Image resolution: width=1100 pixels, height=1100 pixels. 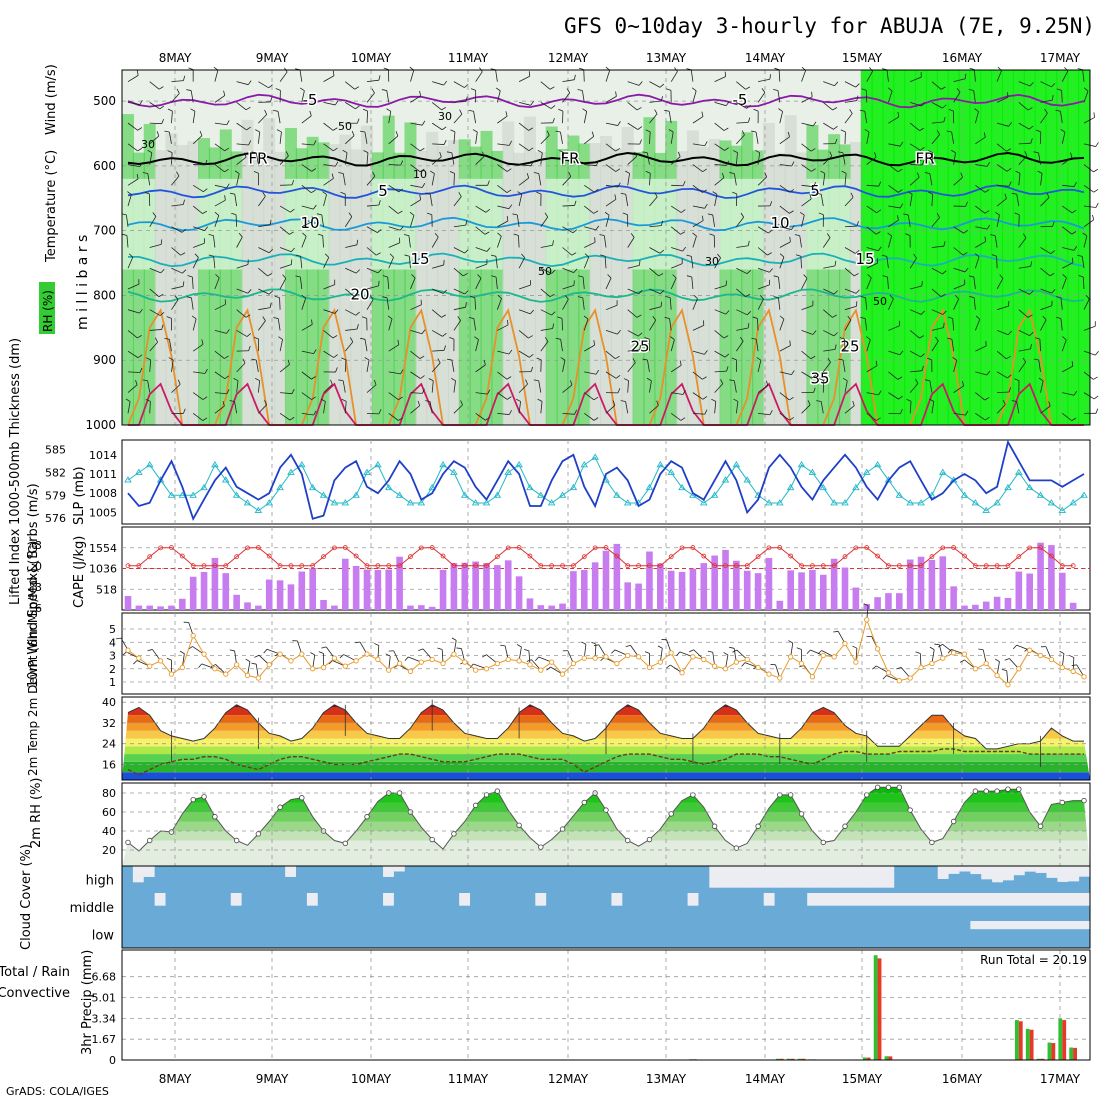 I want to click on wind-tick-label: 4, so click(x=112, y=642).